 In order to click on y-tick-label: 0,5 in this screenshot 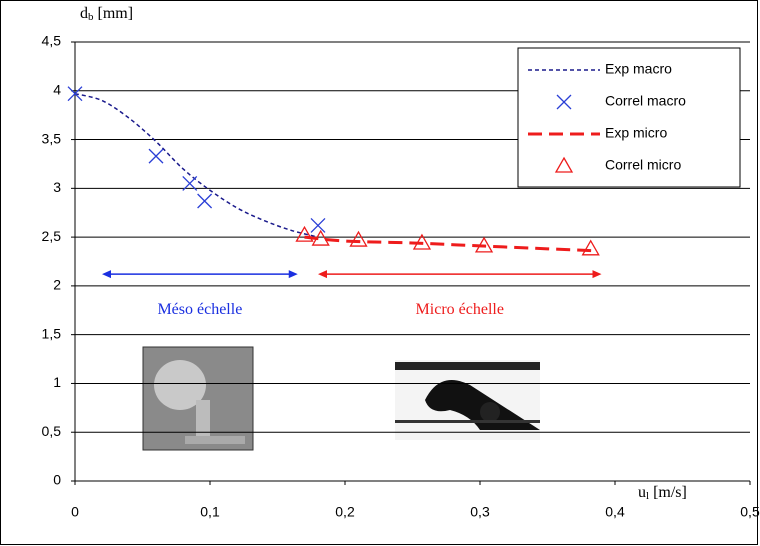, I will do `click(52, 431)`.